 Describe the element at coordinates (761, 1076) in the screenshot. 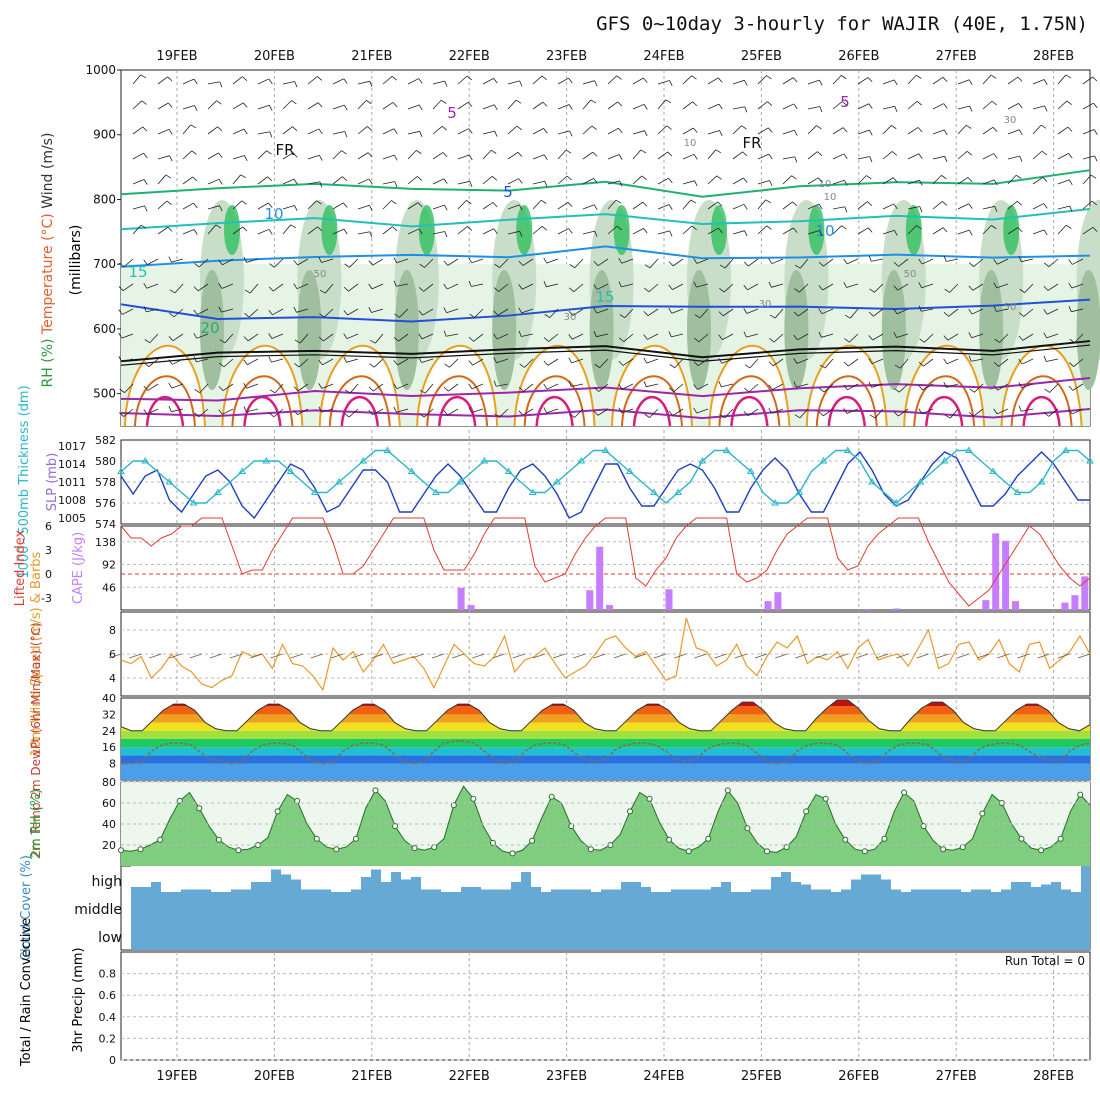

I see `date-label-bottom: 25FEB` at that location.